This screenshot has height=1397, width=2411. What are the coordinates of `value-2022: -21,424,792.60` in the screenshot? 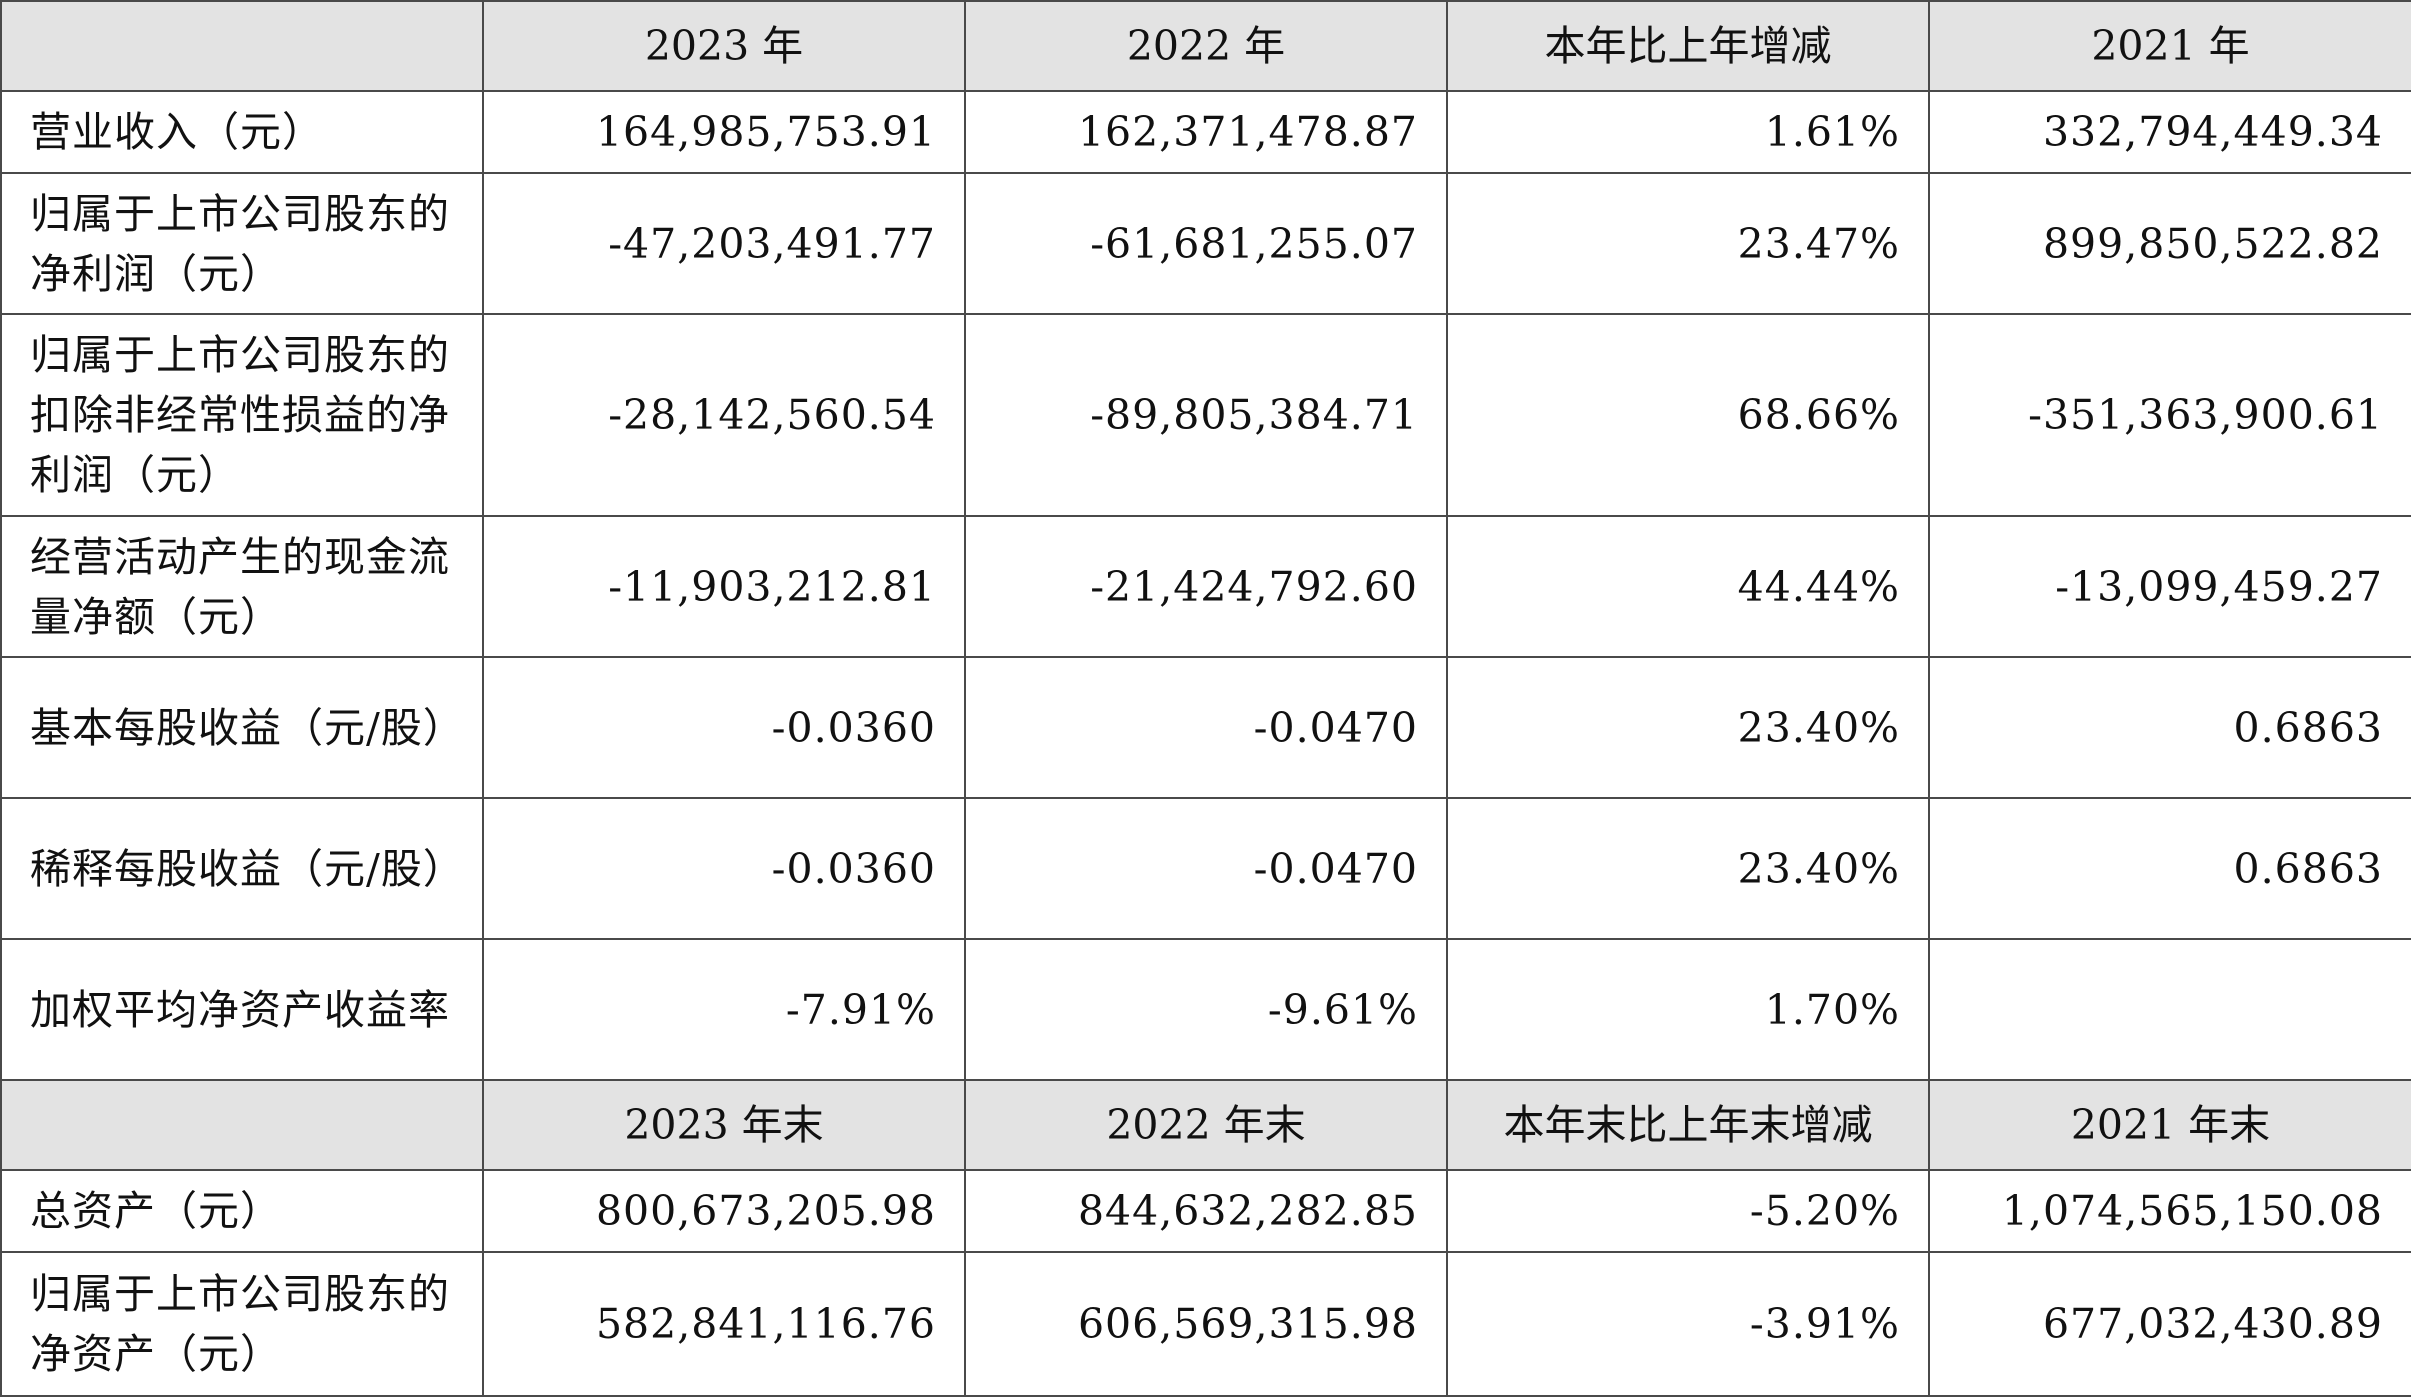 It's located at (1206, 586).